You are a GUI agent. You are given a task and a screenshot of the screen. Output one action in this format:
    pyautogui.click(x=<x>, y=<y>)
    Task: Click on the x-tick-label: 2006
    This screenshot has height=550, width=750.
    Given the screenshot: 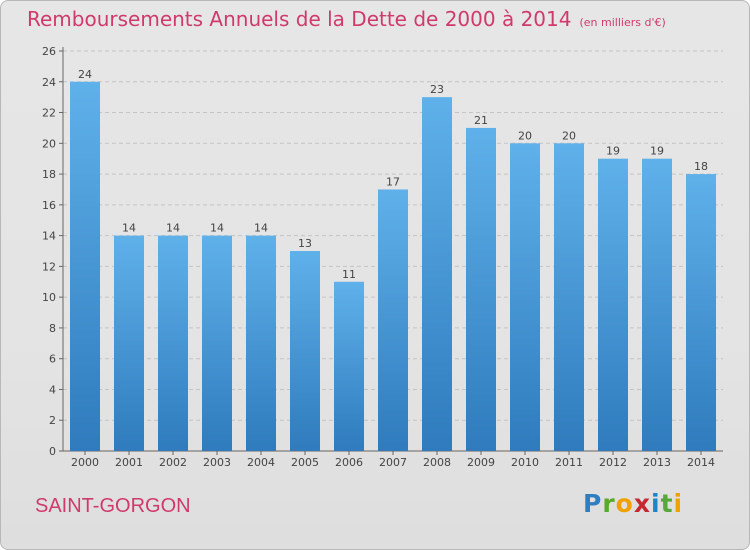 What is the action you would take?
    pyautogui.click(x=349, y=462)
    